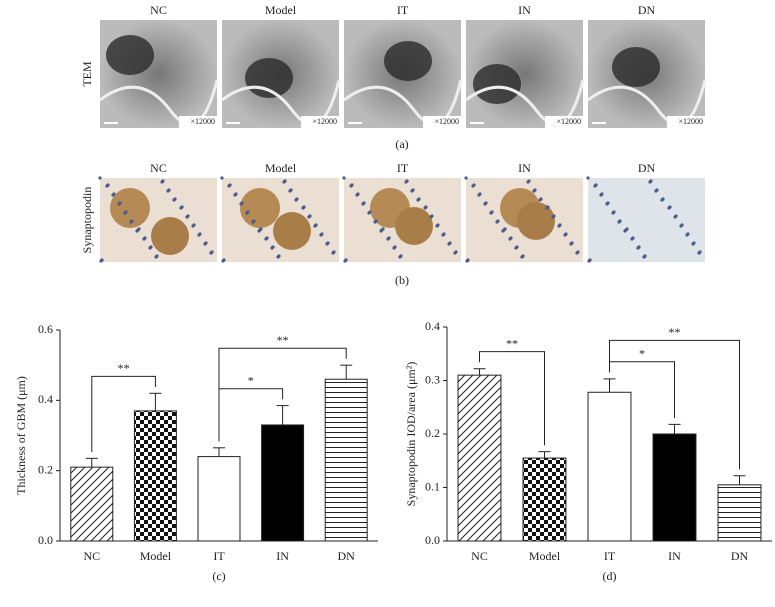  I want to click on caption: (c), so click(218, 576).